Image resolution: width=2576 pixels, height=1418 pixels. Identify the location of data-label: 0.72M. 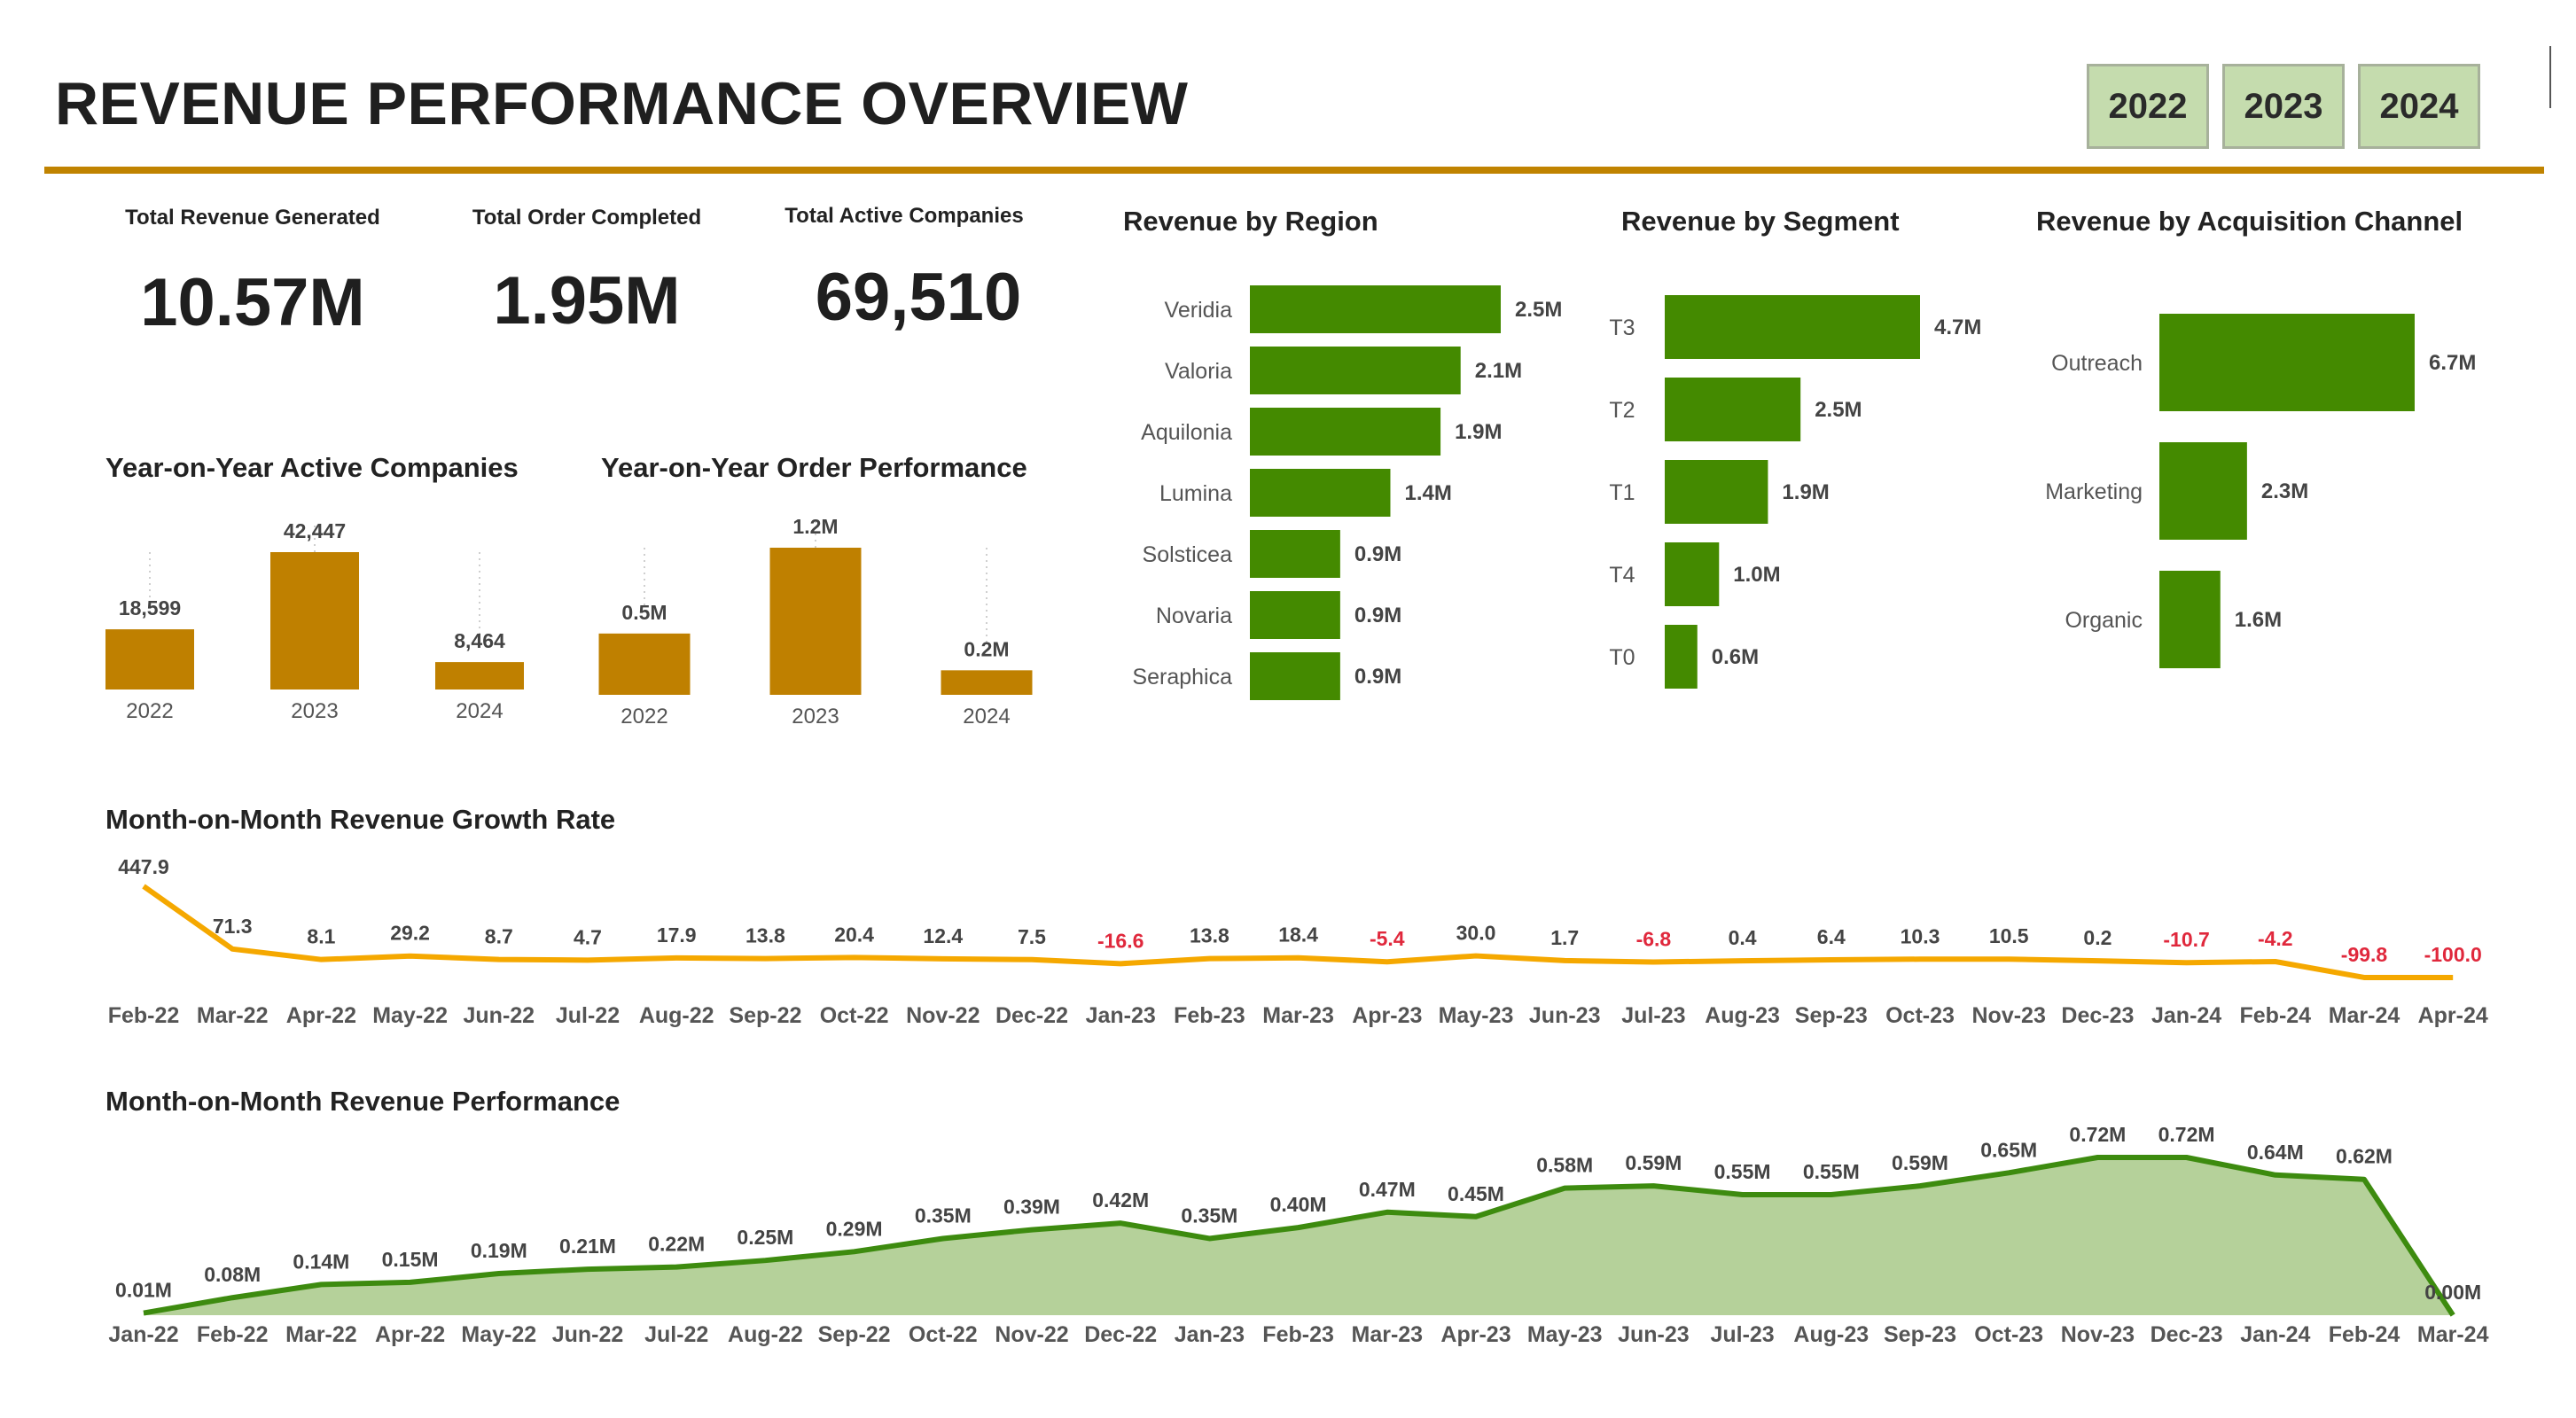
(2186, 1136).